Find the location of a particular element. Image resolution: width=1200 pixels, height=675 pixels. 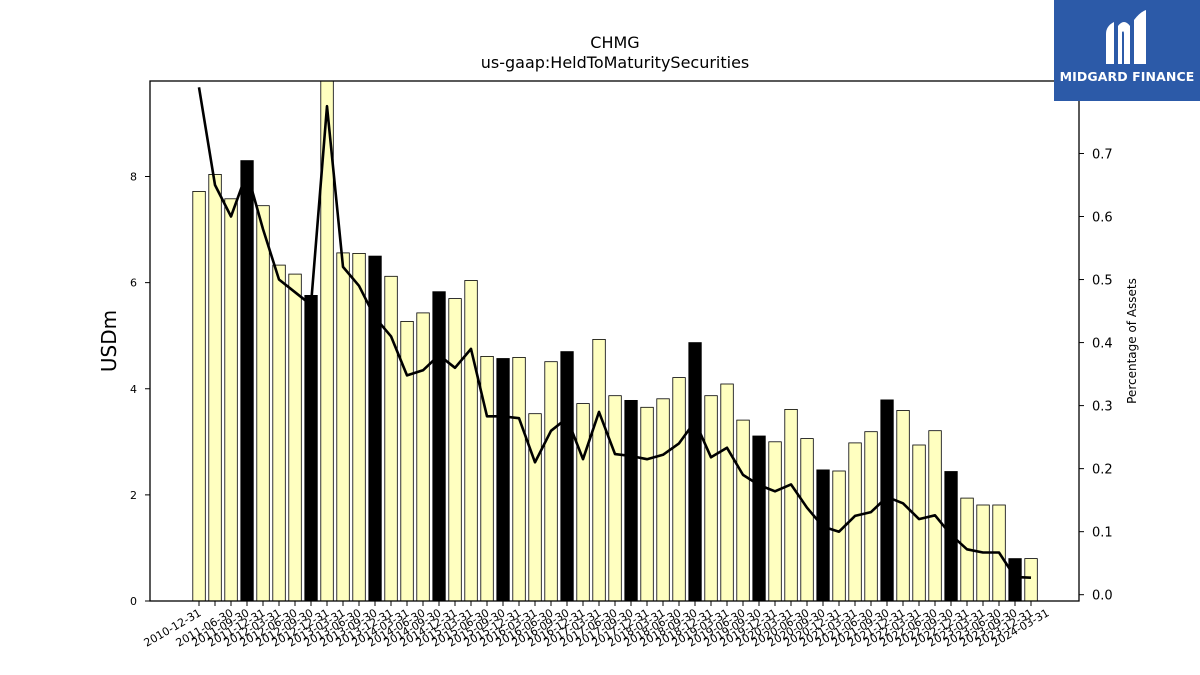

y2-tick-label: 0.2 is located at coordinates (1102, 470).